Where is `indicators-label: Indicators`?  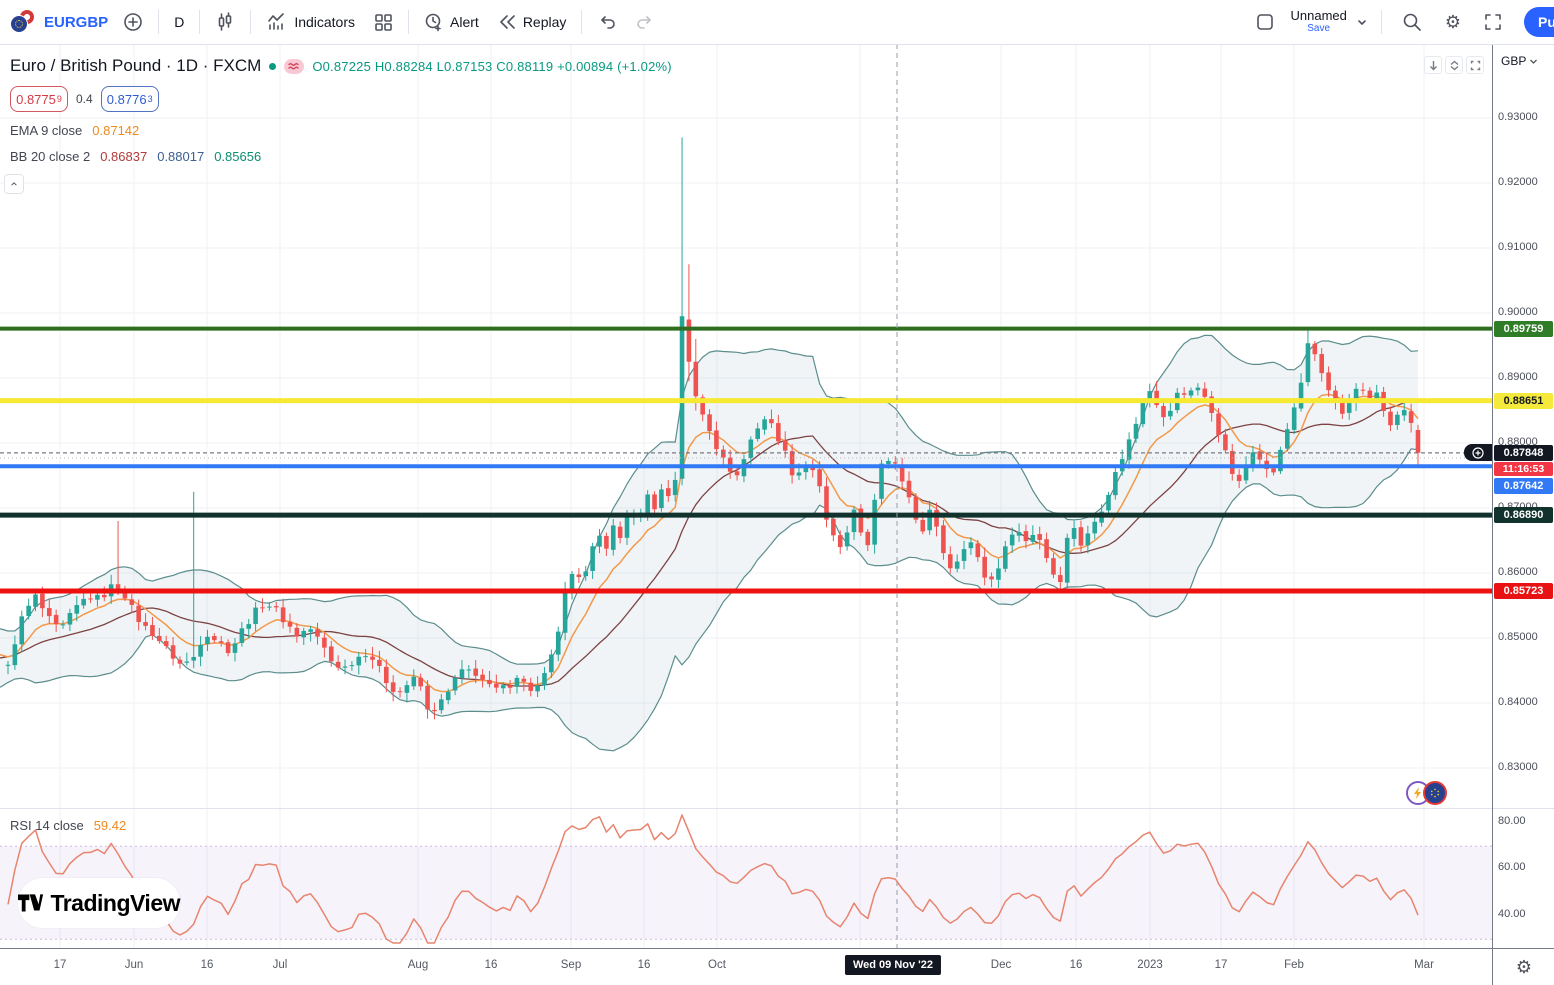
indicators-label: Indicators is located at coordinates (325, 22).